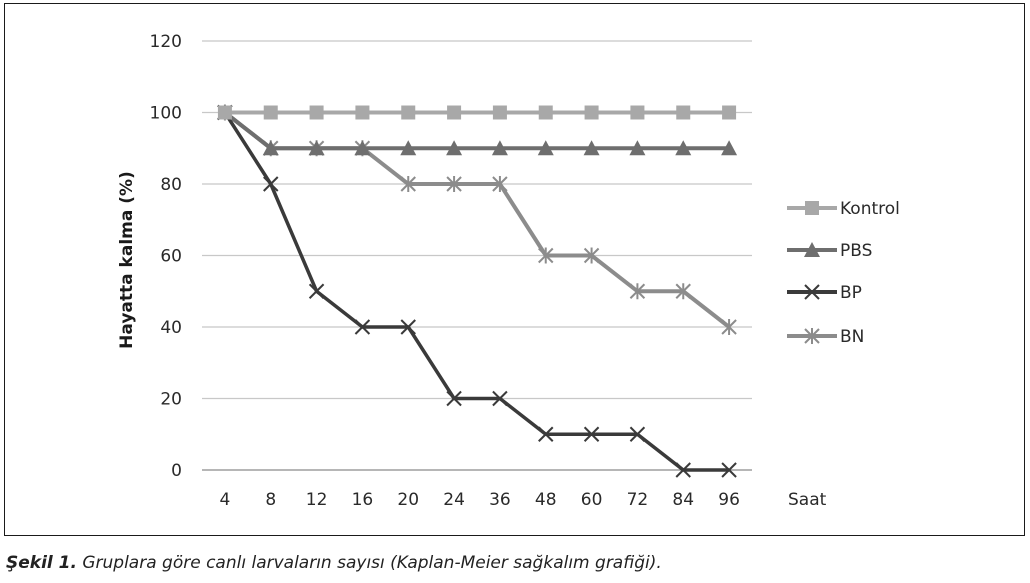 This screenshot has width=1030, height=583. I want to click on legend-label-bn: BN, so click(852, 337).